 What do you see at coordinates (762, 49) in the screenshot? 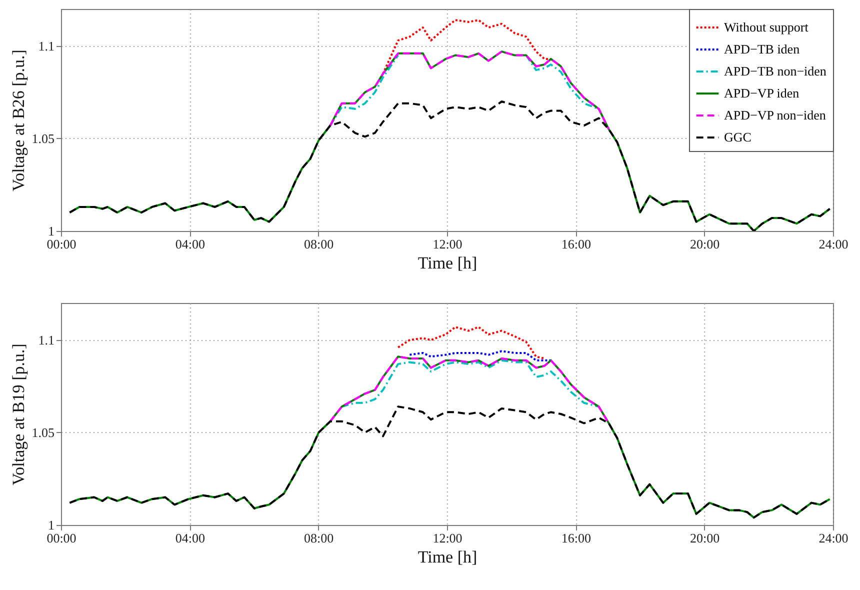
I see `legend-label: APD−TB iden` at bounding box center [762, 49].